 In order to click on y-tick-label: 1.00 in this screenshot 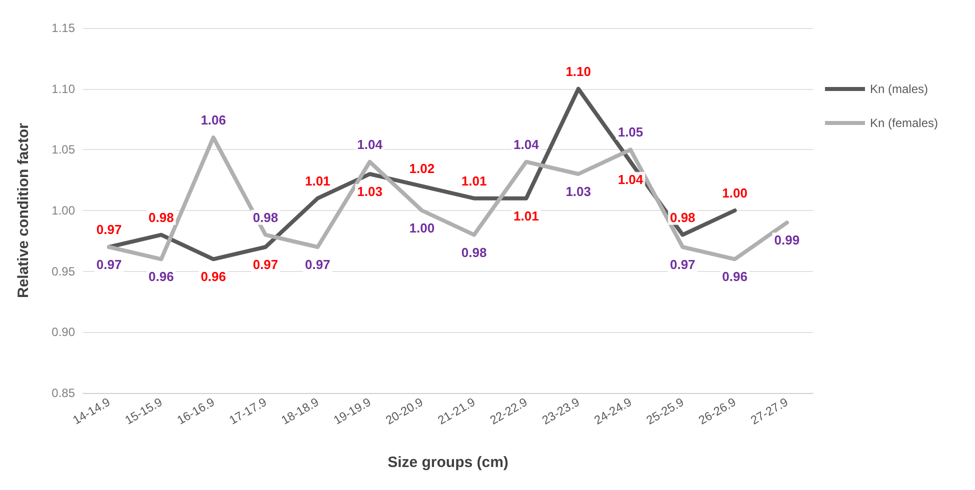, I will do `click(64, 211)`.